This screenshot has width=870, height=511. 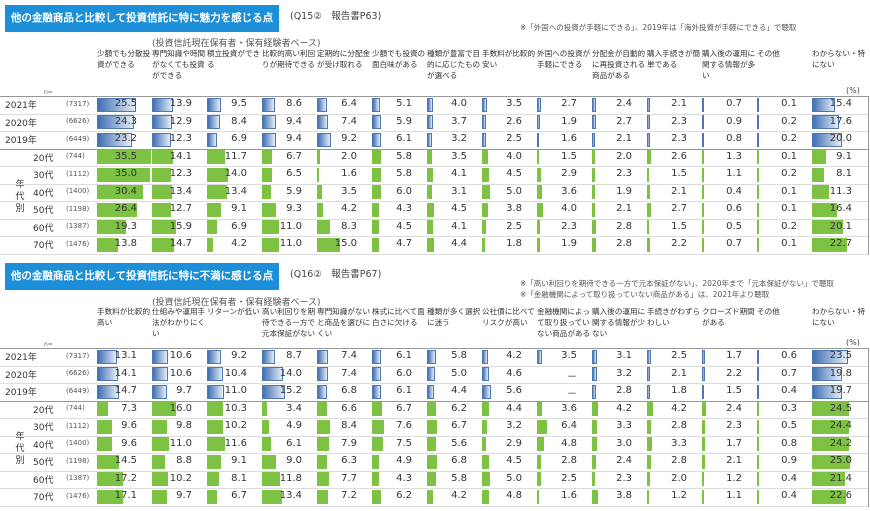 What do you see at coordinates (729, 175) in the screenshot?
I see `value-cell: 1.1` at bounding box center [729, 175].